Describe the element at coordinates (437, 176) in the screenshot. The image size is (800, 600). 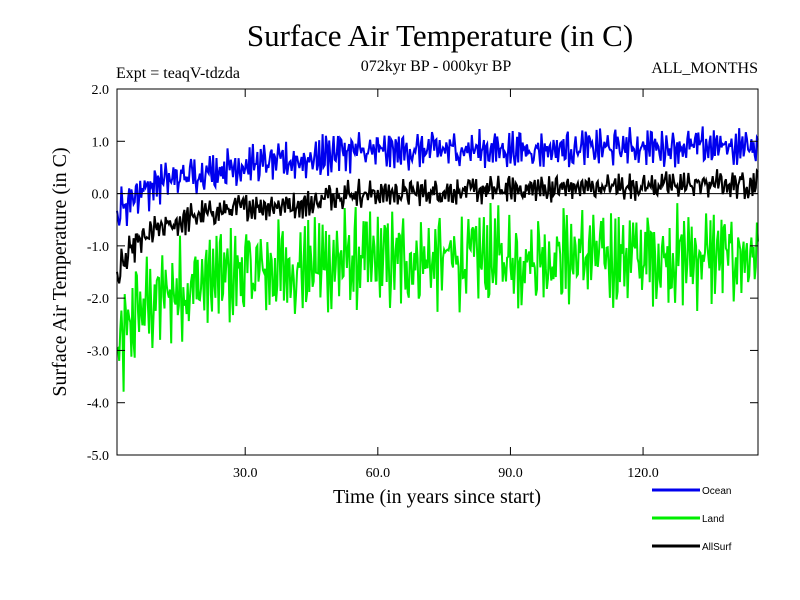
I see `series-line-ocean` at that location.